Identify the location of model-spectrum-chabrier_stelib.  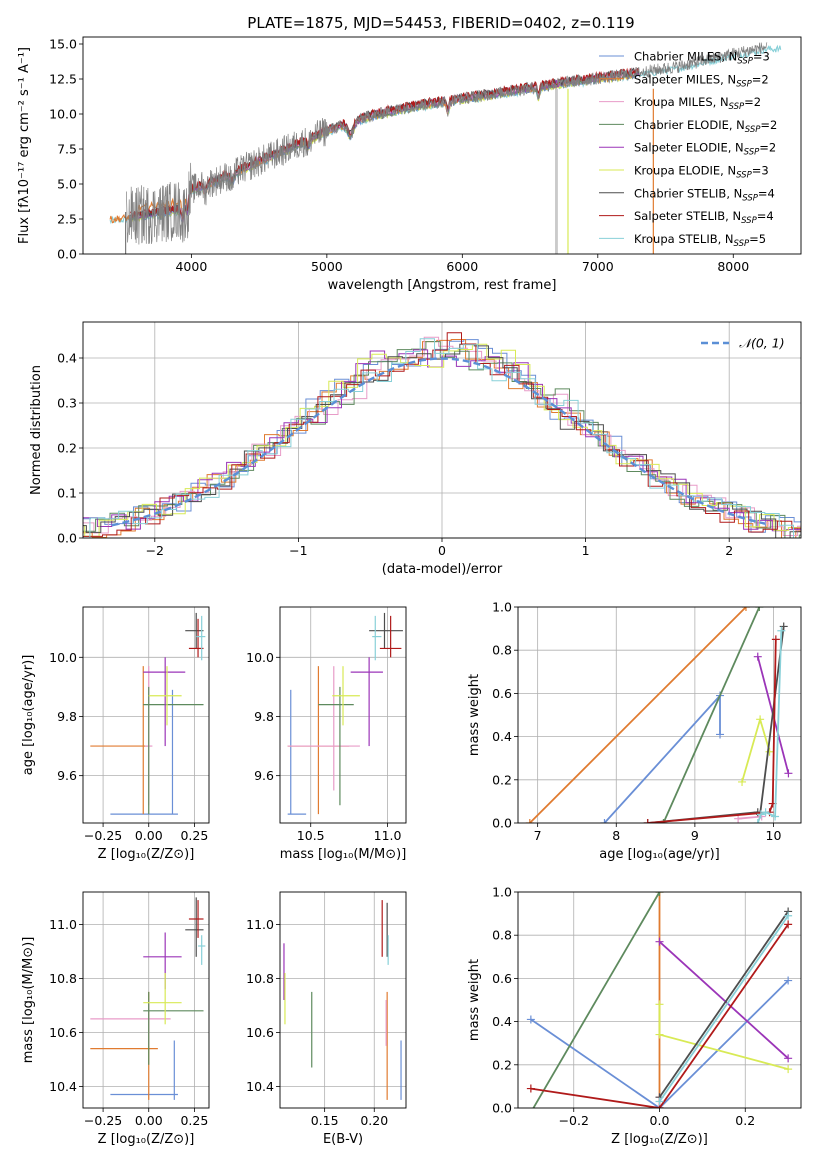
(384, 143).